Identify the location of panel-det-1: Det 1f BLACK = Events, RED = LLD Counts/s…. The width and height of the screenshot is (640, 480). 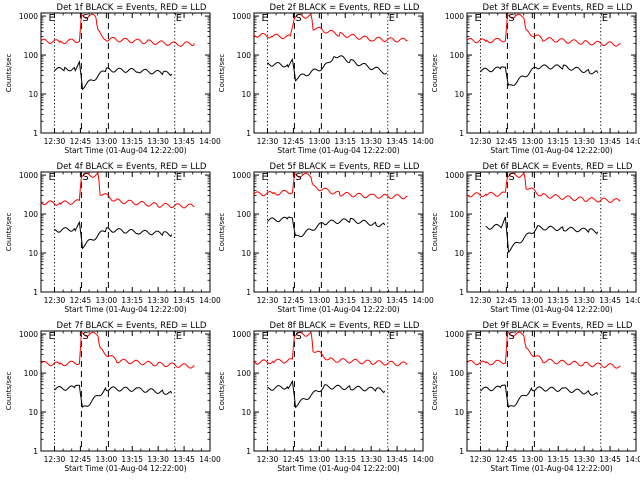
(113, 79).